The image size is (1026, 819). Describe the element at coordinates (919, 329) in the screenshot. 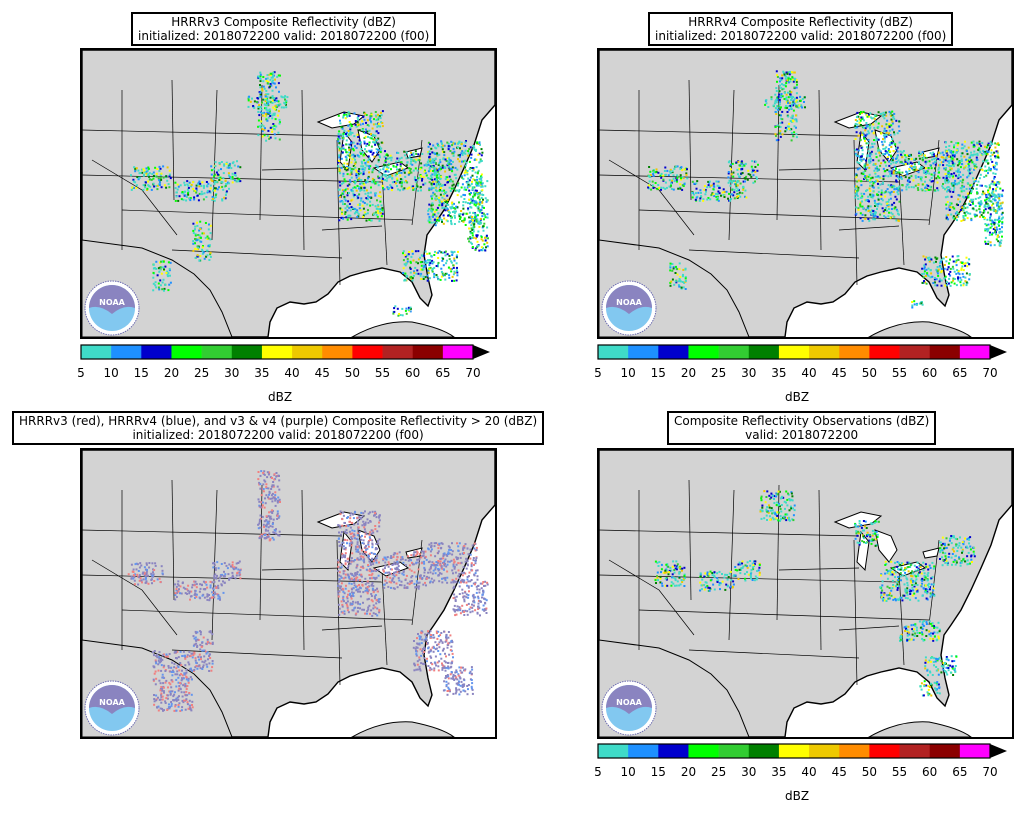

I see `cuba` at that location.